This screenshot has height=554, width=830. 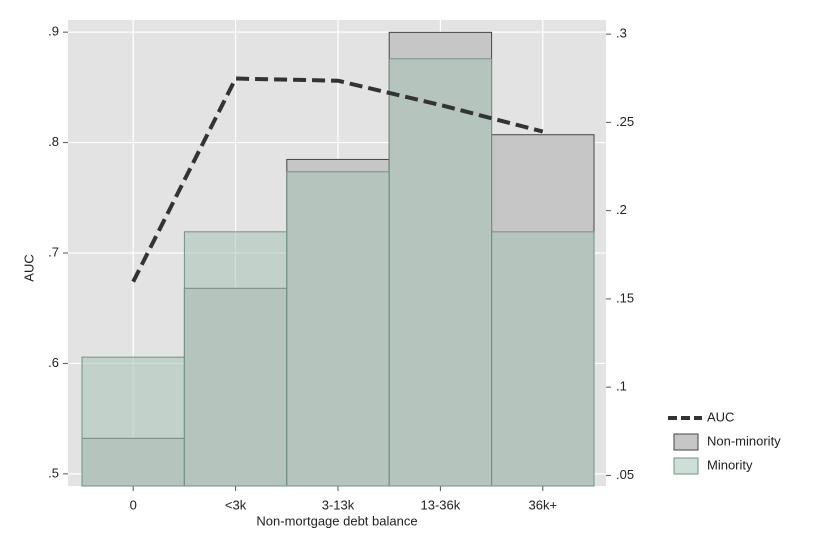 I want to click on y-axis-title: AUC, so click(x=28, y=267).